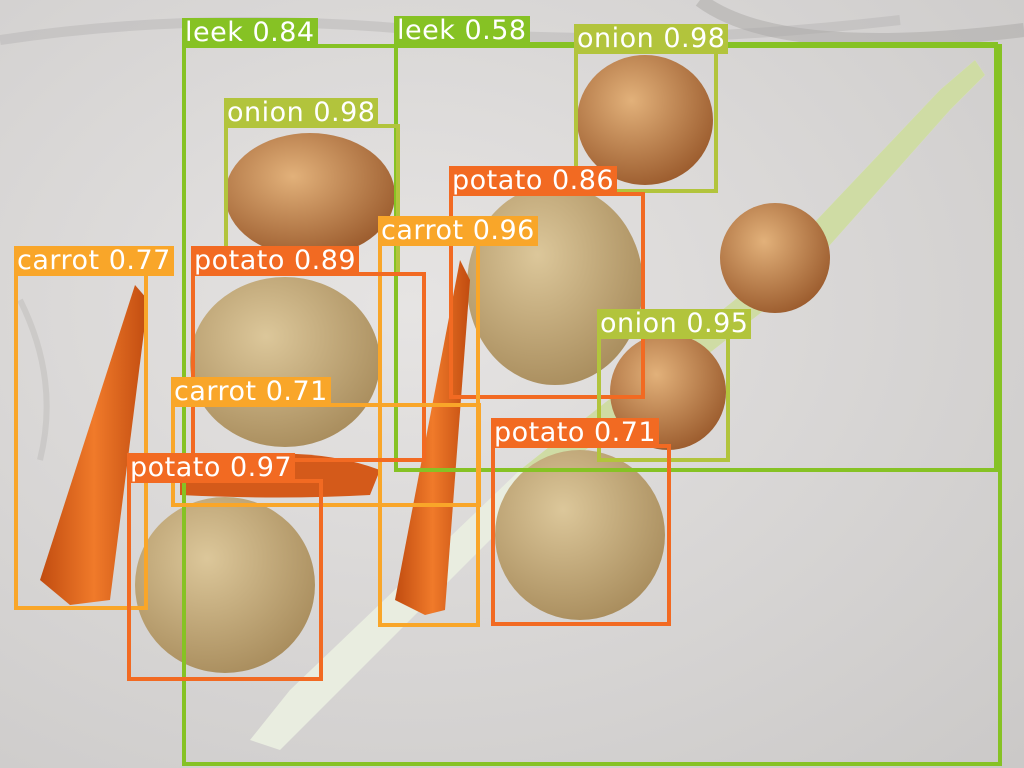  Describe the element at coordinates (533, 181) in the screenshot. I see `detection-label: potato 0.86` at that location.